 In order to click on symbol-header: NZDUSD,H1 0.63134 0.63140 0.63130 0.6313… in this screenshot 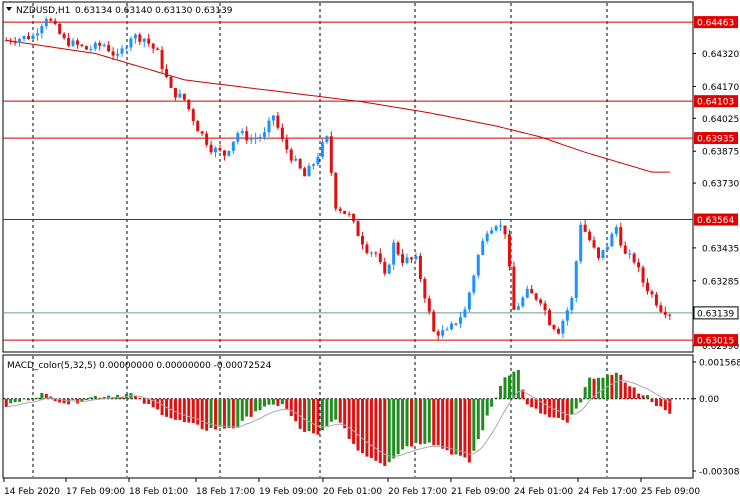, I will do `click(119, 11)`.